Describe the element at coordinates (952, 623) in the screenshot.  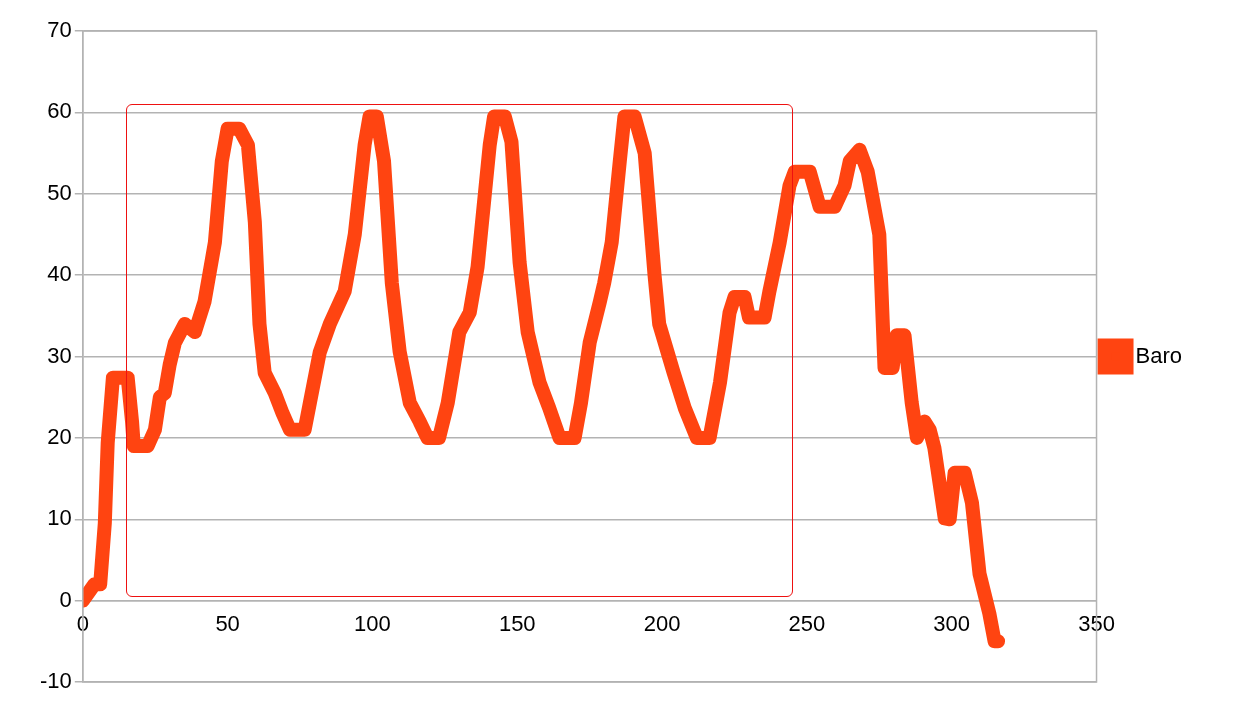
I see `x-tick-label: 300` at that location.